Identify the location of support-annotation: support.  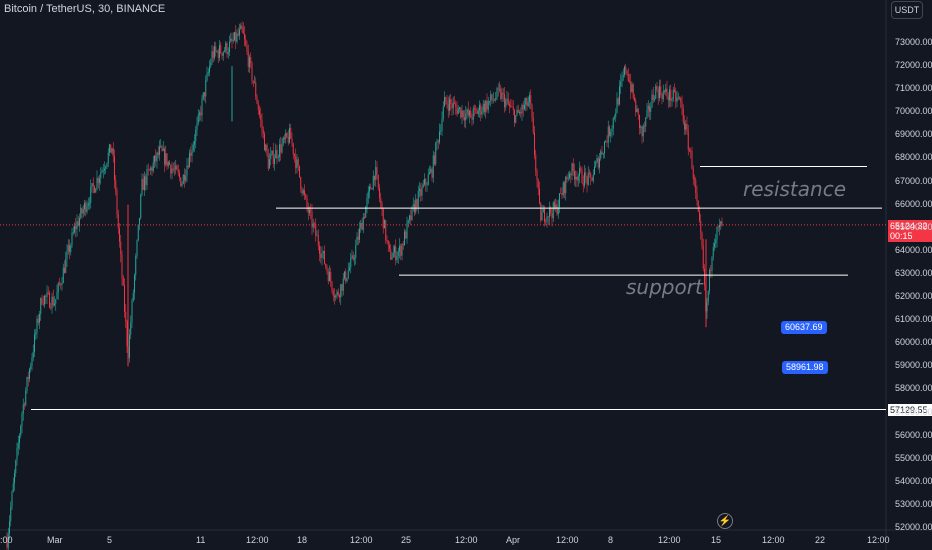
(664, 287).